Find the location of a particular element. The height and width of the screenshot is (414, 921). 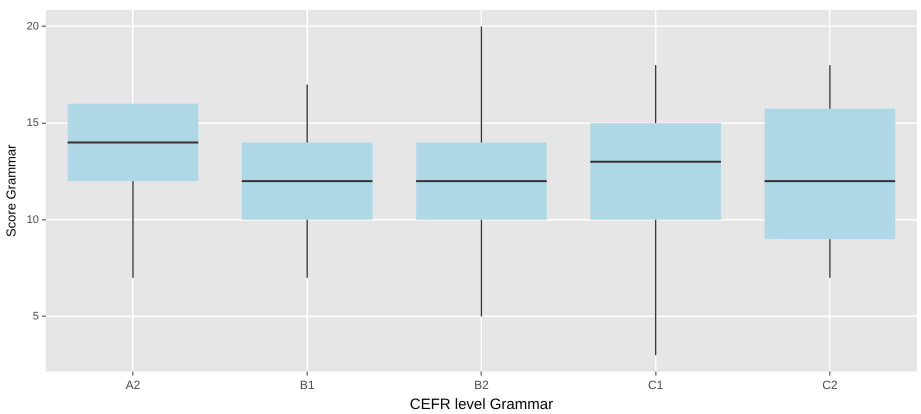

x-tick-label: A2 is located at coordinates (133, 385).